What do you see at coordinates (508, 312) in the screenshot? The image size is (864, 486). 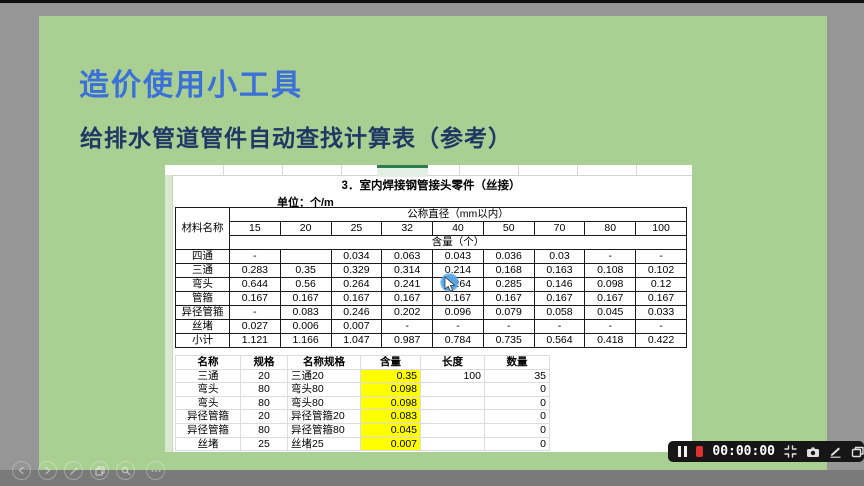 I see `value-cell: 0.079` at bounding box center [508, 312].